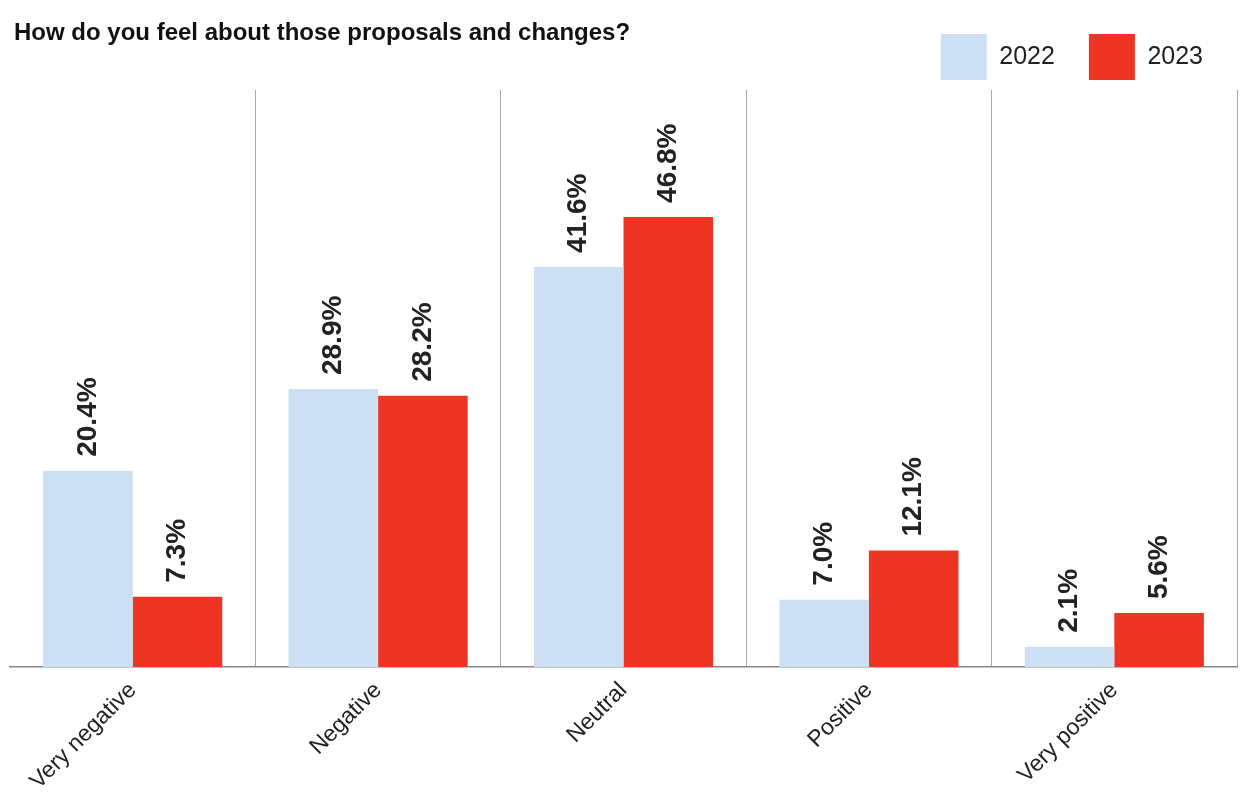 Image resolution: width=1245 pixels, height=809 pixels. Describe the element at coordinates (86, 417) in the screenshot. I see `data-label: 20.4%` at that location.